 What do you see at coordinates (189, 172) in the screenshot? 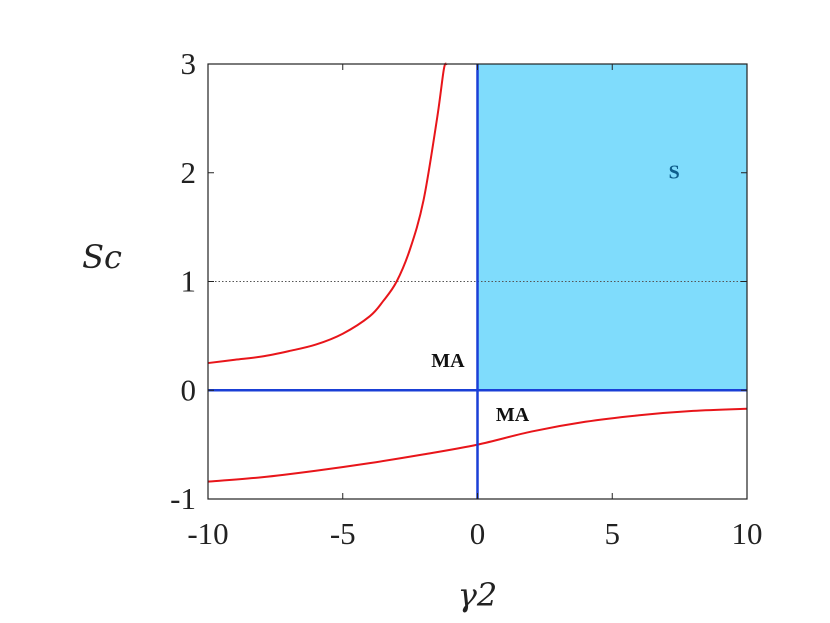
I see `y-tick-label: 2` at bounding box center [189, 172].